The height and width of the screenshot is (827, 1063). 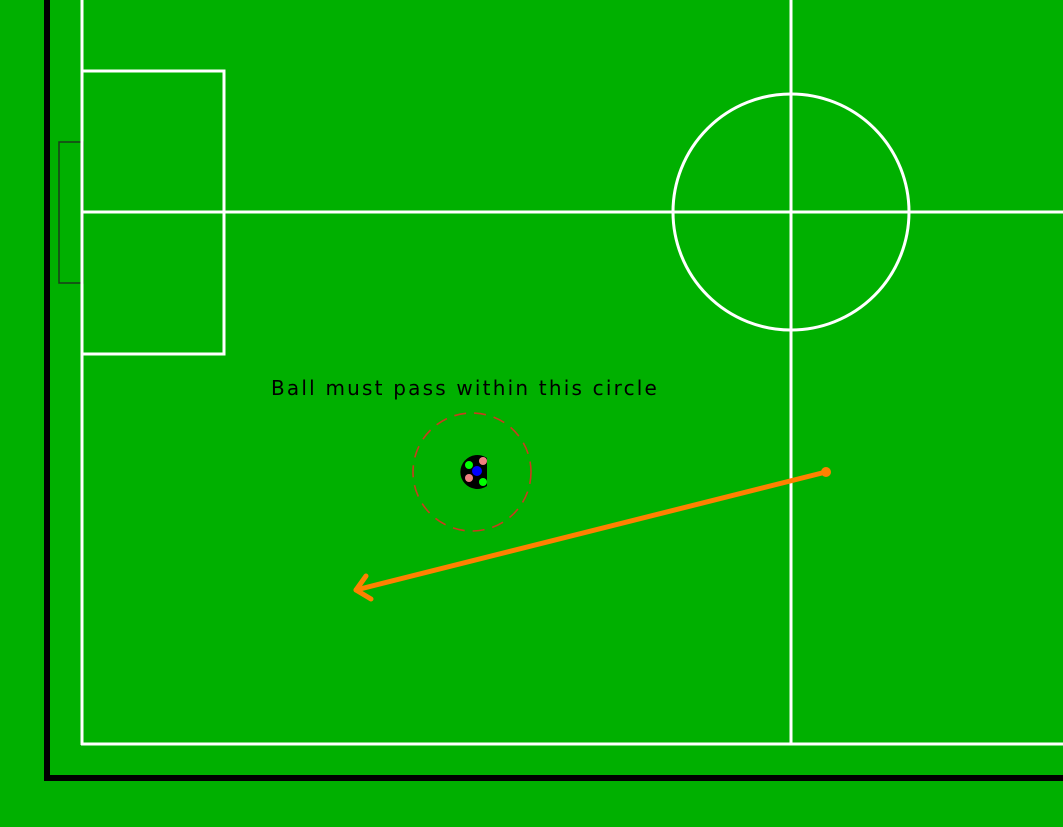 What do you see at coordinates (826, 472) in the screenshot?
I see `pass-arrow-origin` at bounding box center [826, 472].